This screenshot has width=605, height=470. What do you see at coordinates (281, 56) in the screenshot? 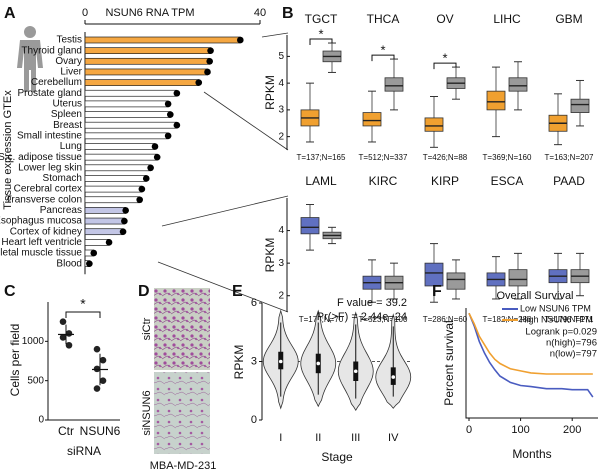
I see `y-tick-label: 5` at bounding box center [281, 56].